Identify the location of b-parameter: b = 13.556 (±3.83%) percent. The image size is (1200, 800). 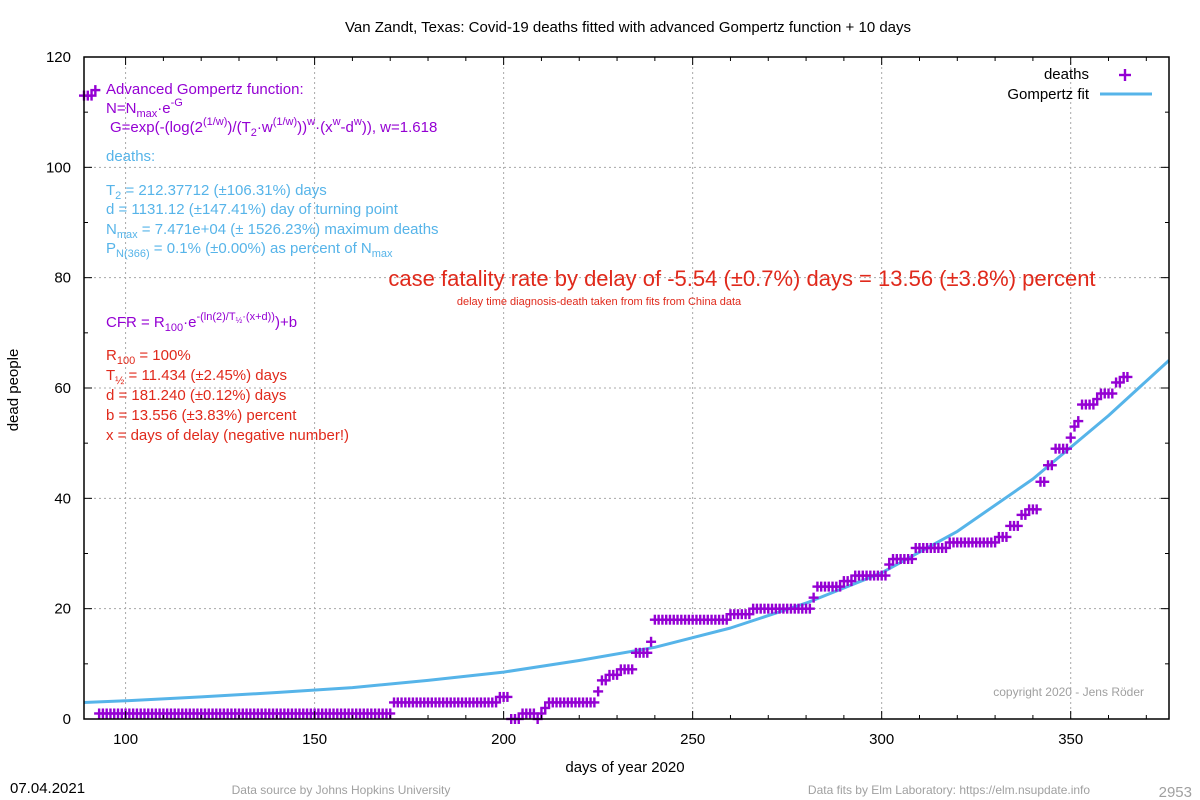
(201, 415).